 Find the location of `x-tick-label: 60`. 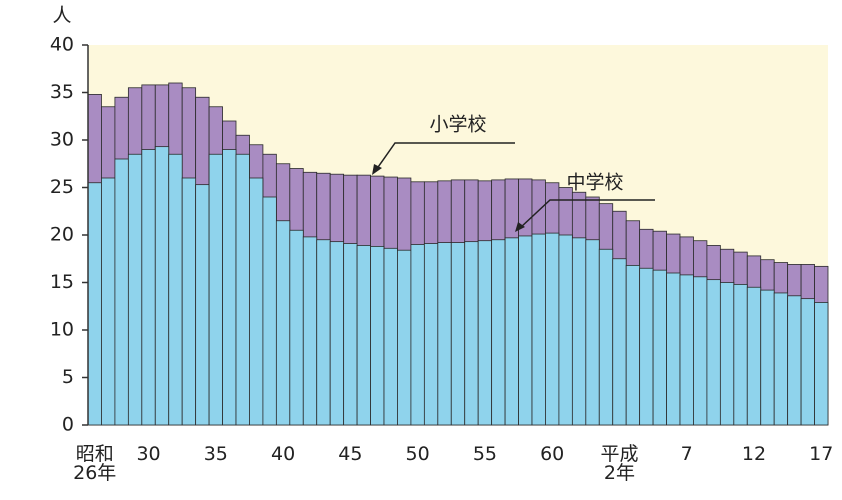

x-tick-label: 60 is located at coordinates (552, 454).